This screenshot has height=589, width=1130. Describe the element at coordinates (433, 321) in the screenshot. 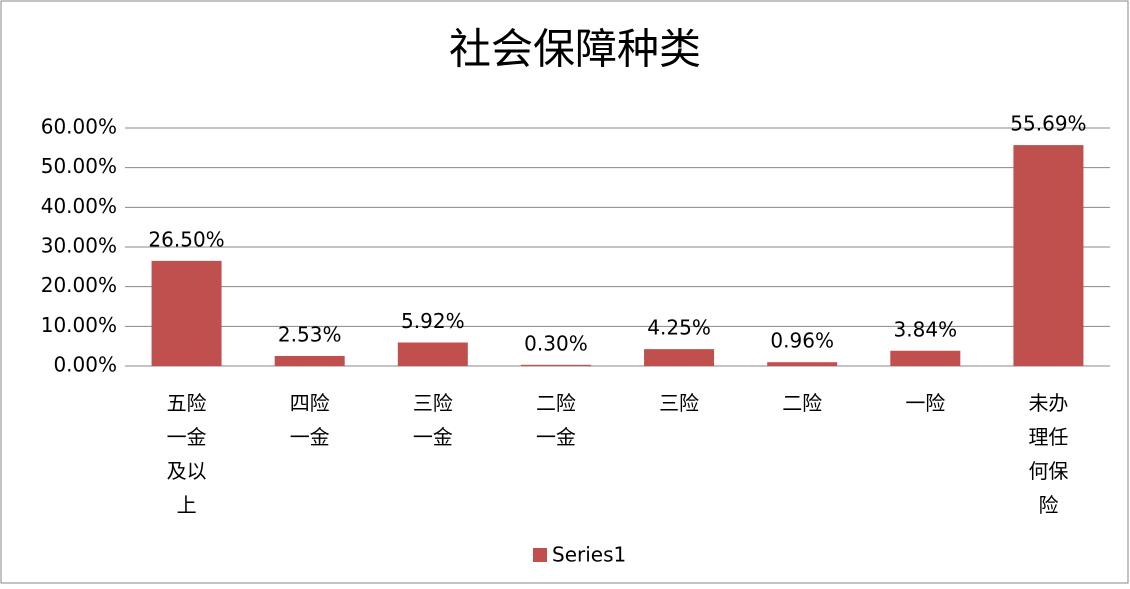

I see `data-label: 5.92%` at that location.